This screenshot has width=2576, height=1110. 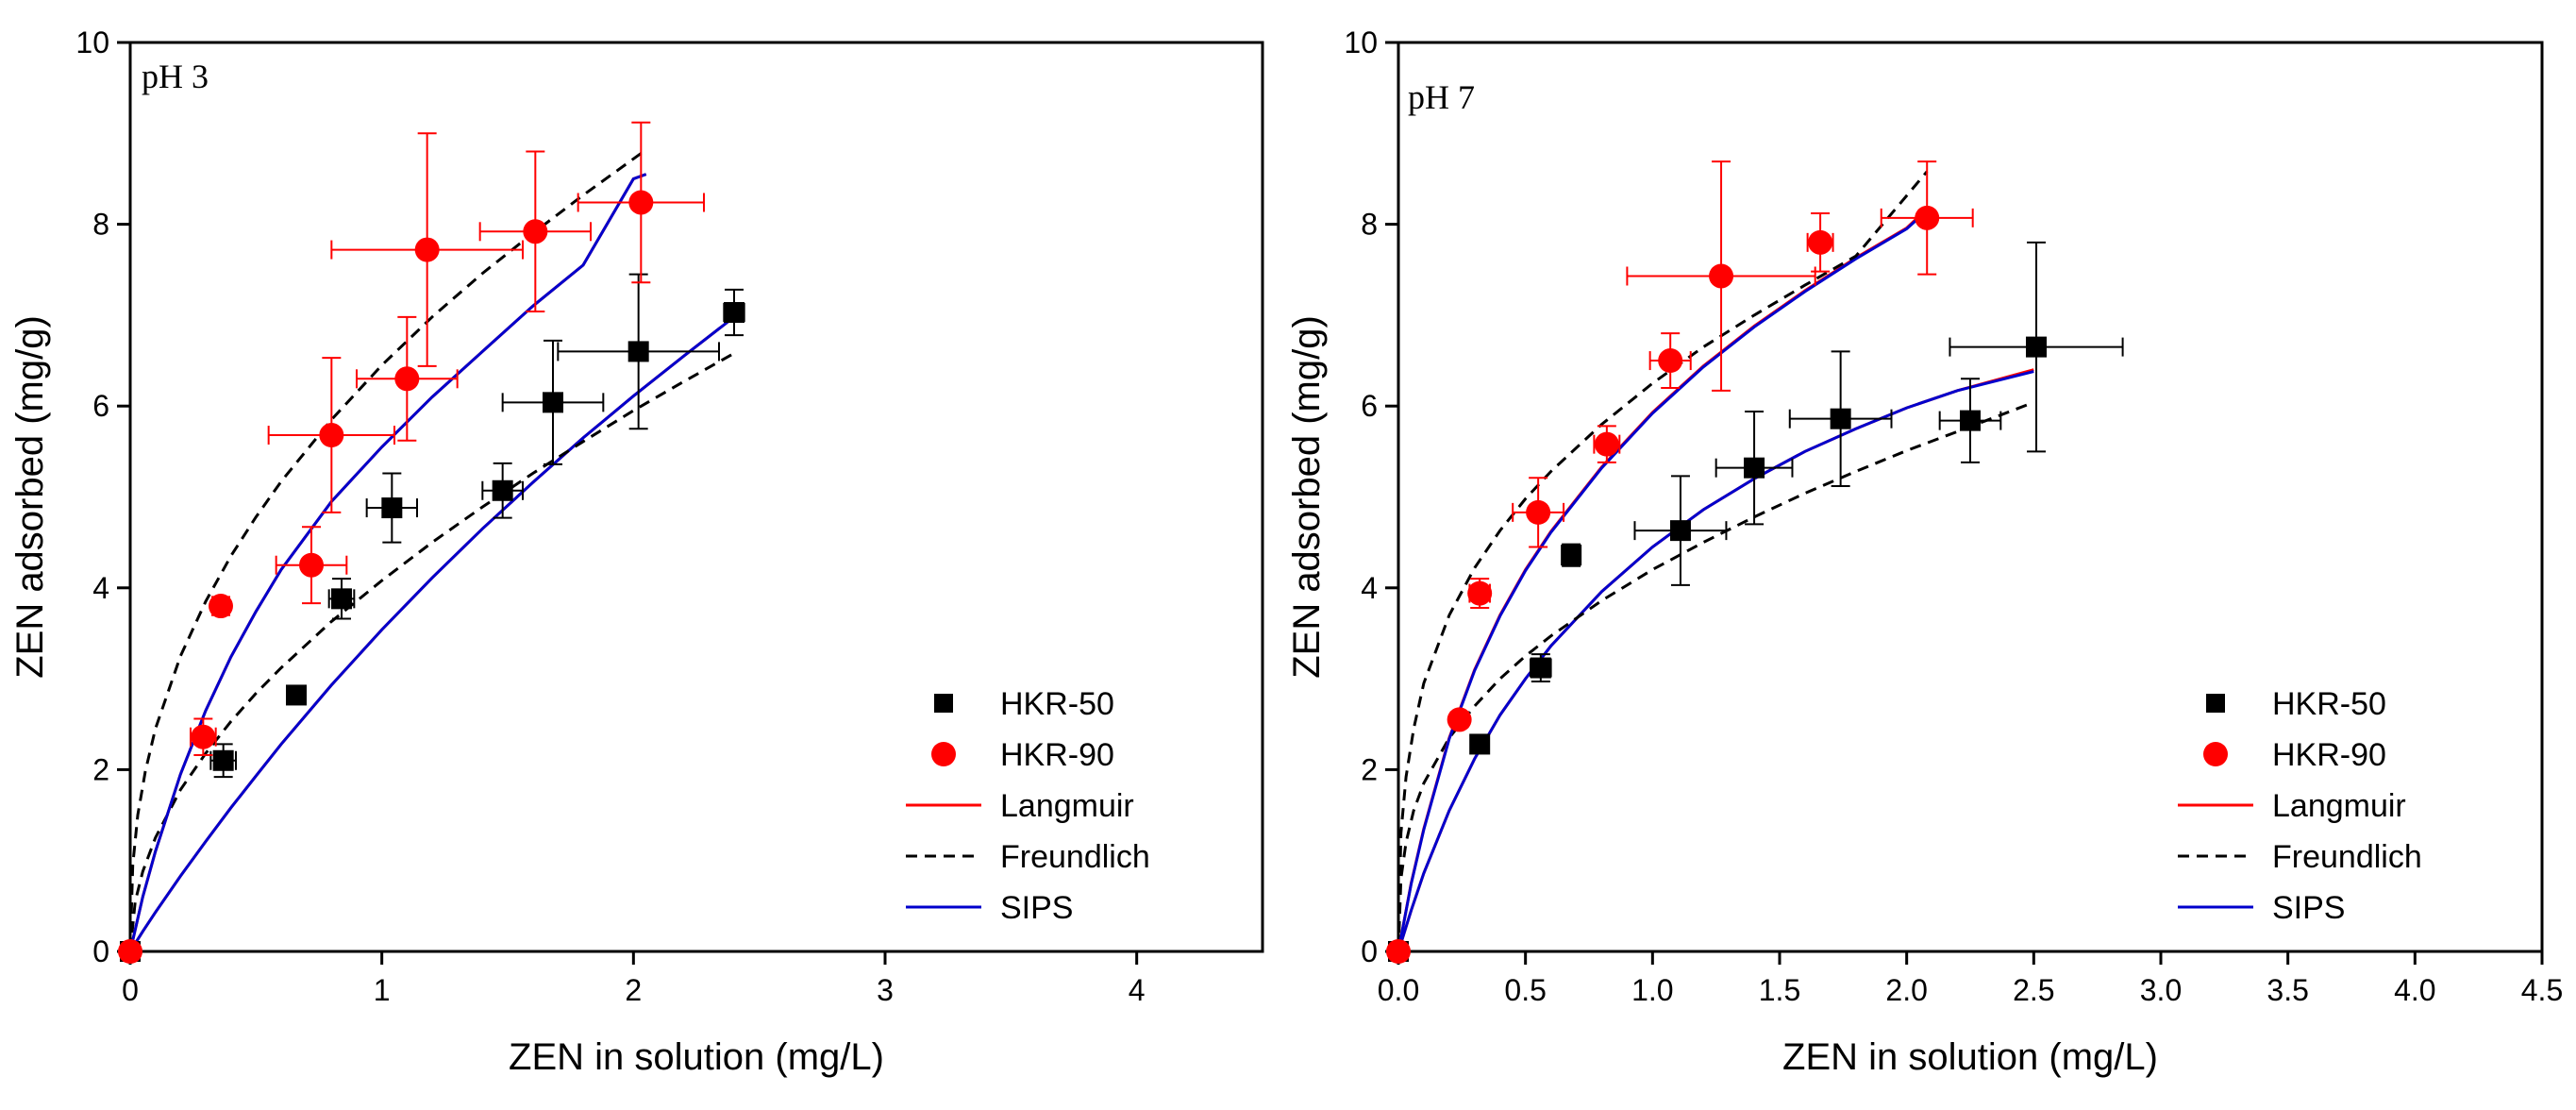 What do you see at coordinates (382, 990) in the screenshot?
I see `x-tick-label: 1` at bounding box center [382, 990].